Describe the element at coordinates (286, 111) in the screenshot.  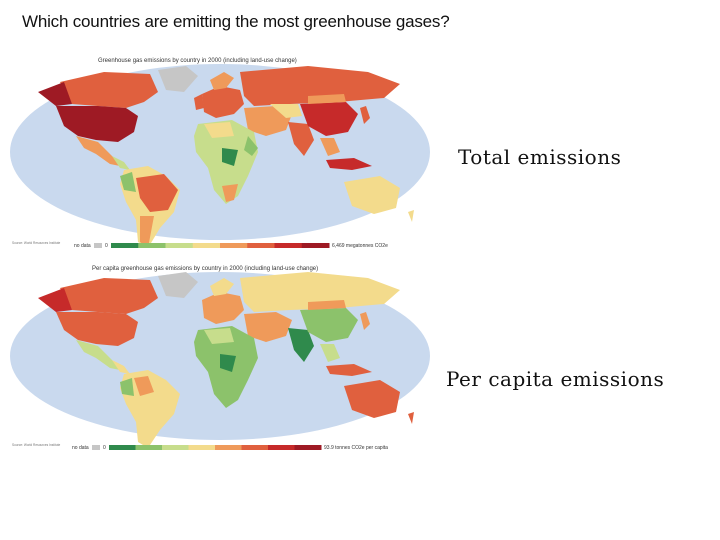
I see `central-asia` at that location.